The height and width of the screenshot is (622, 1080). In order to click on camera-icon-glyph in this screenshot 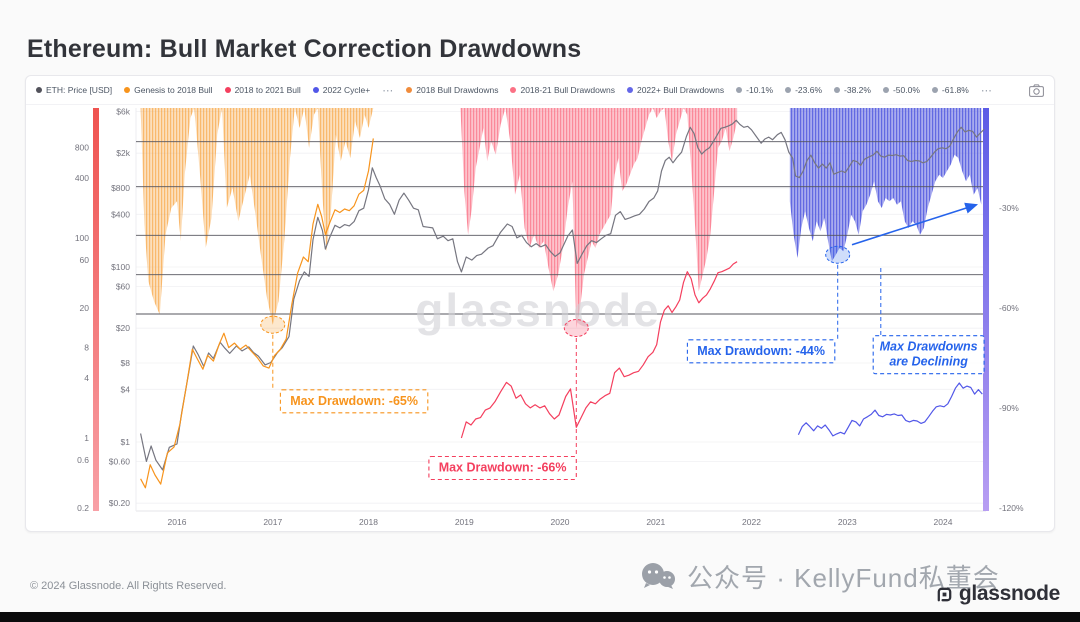, I will do `click(1036, 90)`.